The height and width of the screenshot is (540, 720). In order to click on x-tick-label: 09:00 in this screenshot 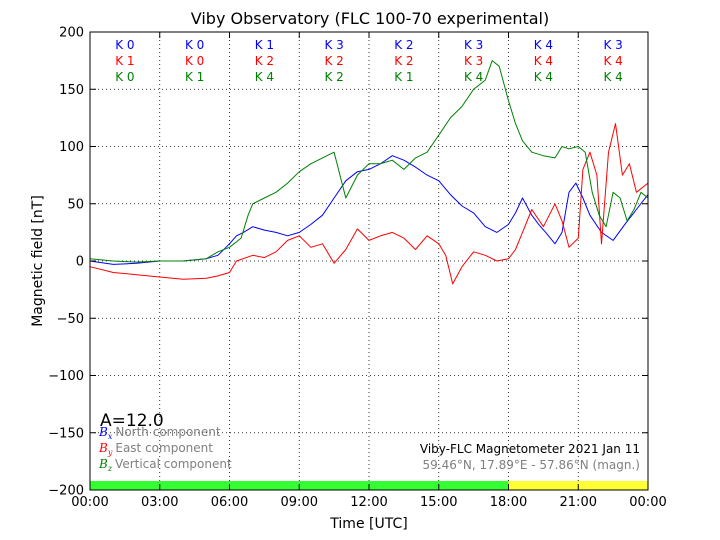, I will do `click(299, 502)`.